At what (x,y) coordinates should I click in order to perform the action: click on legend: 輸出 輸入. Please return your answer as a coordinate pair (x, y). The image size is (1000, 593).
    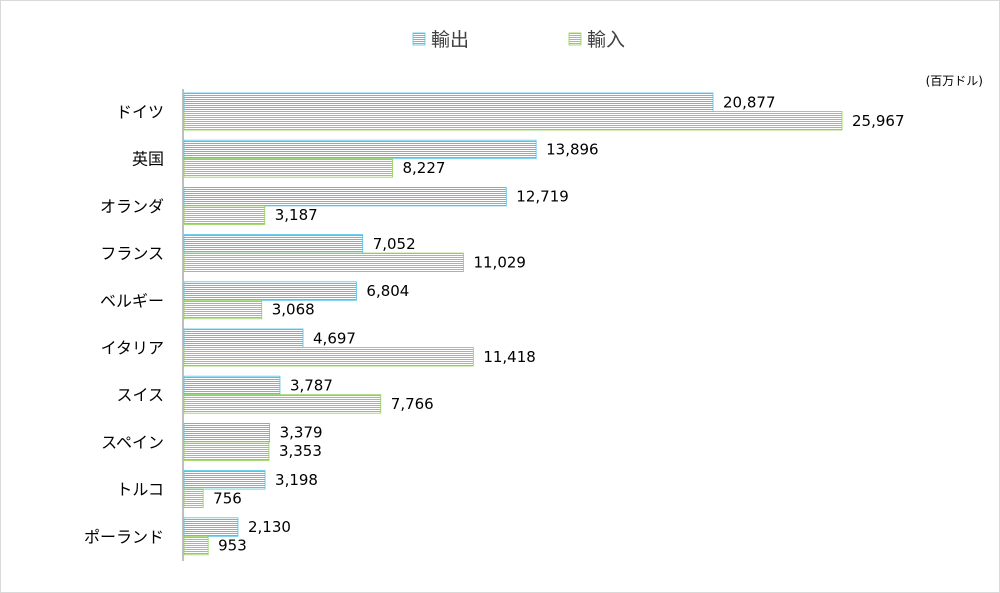
    Looking at the image, I should click on (518, 40).